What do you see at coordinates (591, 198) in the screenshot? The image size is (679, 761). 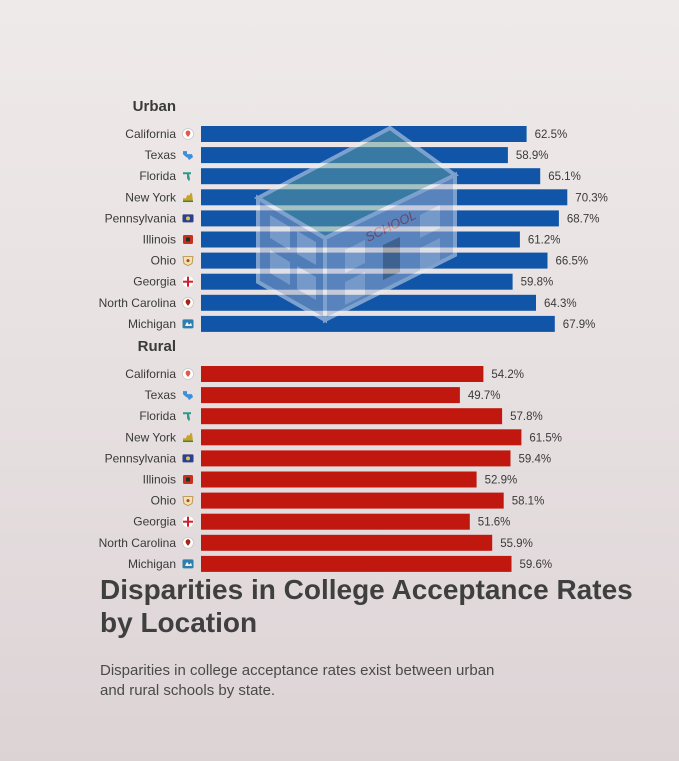 I see `data-label: 70.3%` at bounding box center [591, 198].